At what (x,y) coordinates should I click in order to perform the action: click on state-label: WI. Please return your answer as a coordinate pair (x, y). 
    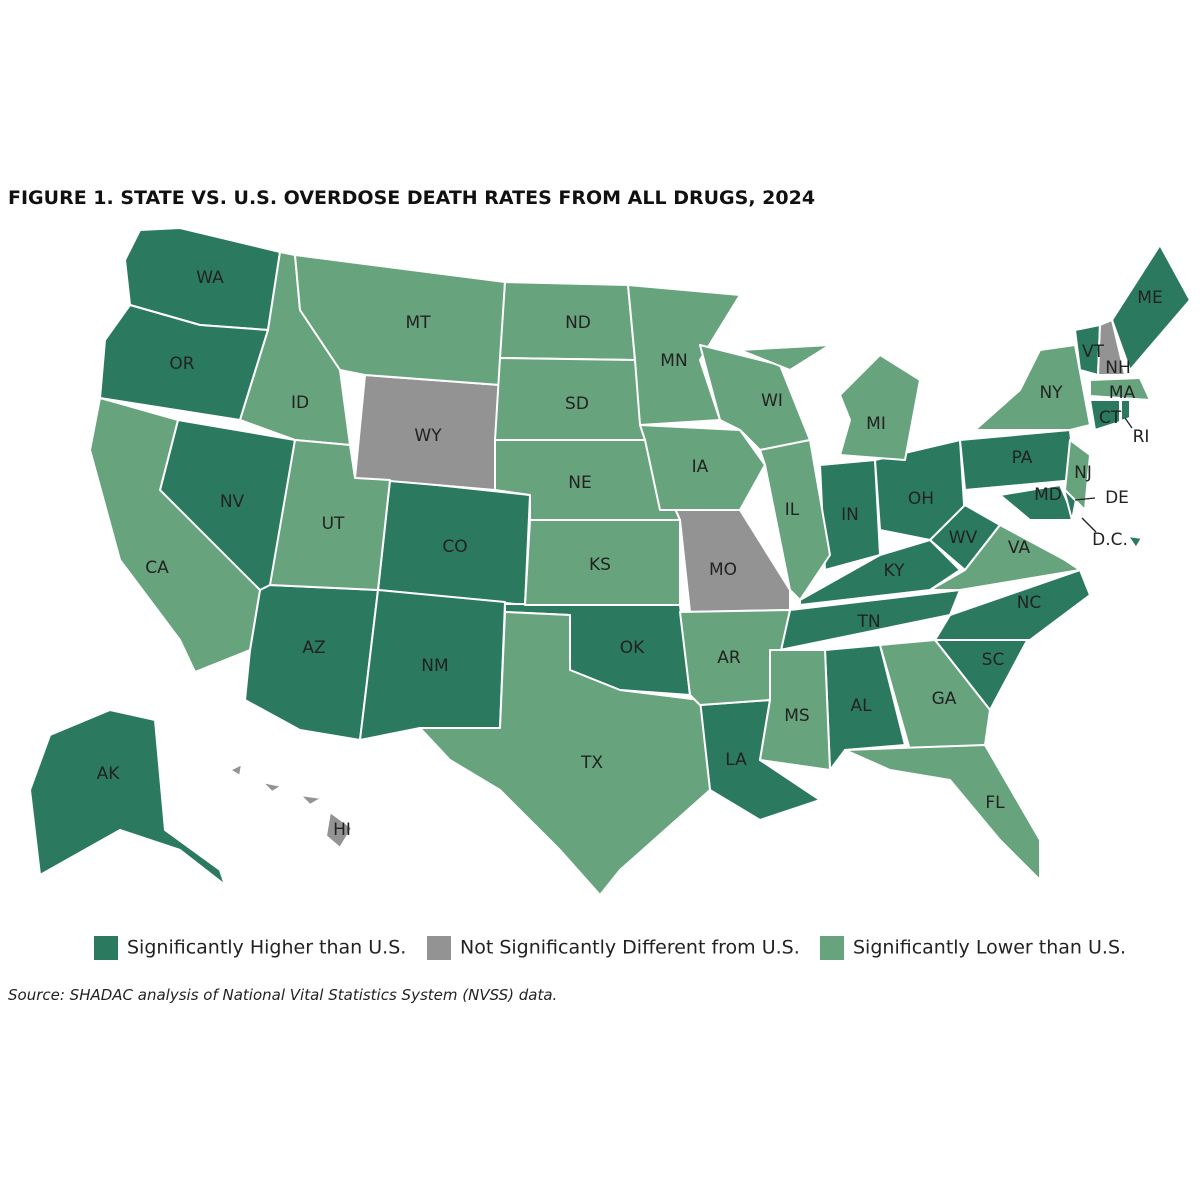
    Looking at the image, I should click on (772, 401).